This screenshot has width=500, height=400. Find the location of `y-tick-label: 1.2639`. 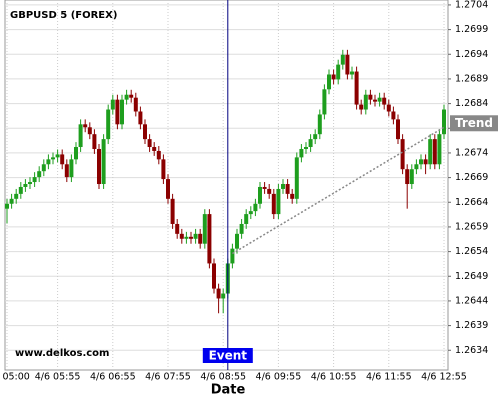

y-tick-label: 1.2639 is located at coordinates (471, 325).